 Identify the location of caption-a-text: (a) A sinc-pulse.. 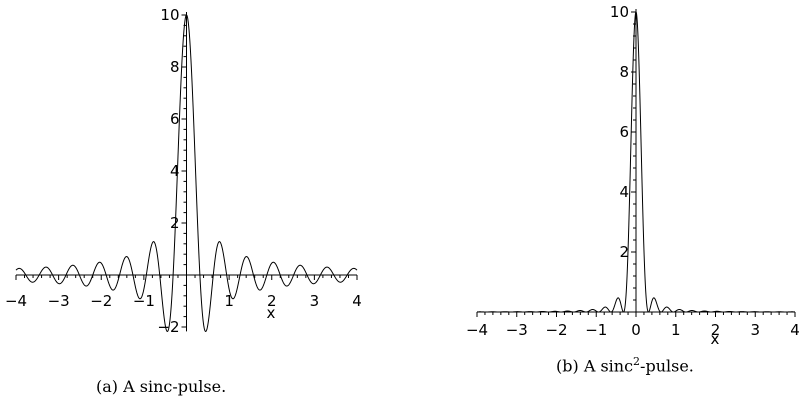
(161, 386).